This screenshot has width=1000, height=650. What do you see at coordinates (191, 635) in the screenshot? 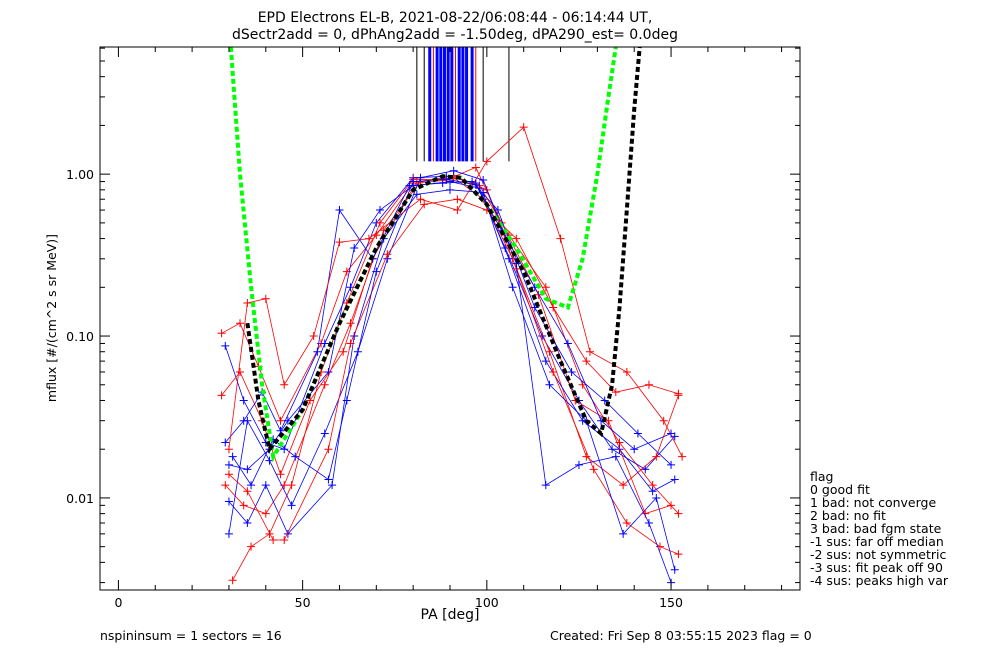
I see `footer-left: nspininsum = 1 sectors = 16` at bounding box center [191, 635].